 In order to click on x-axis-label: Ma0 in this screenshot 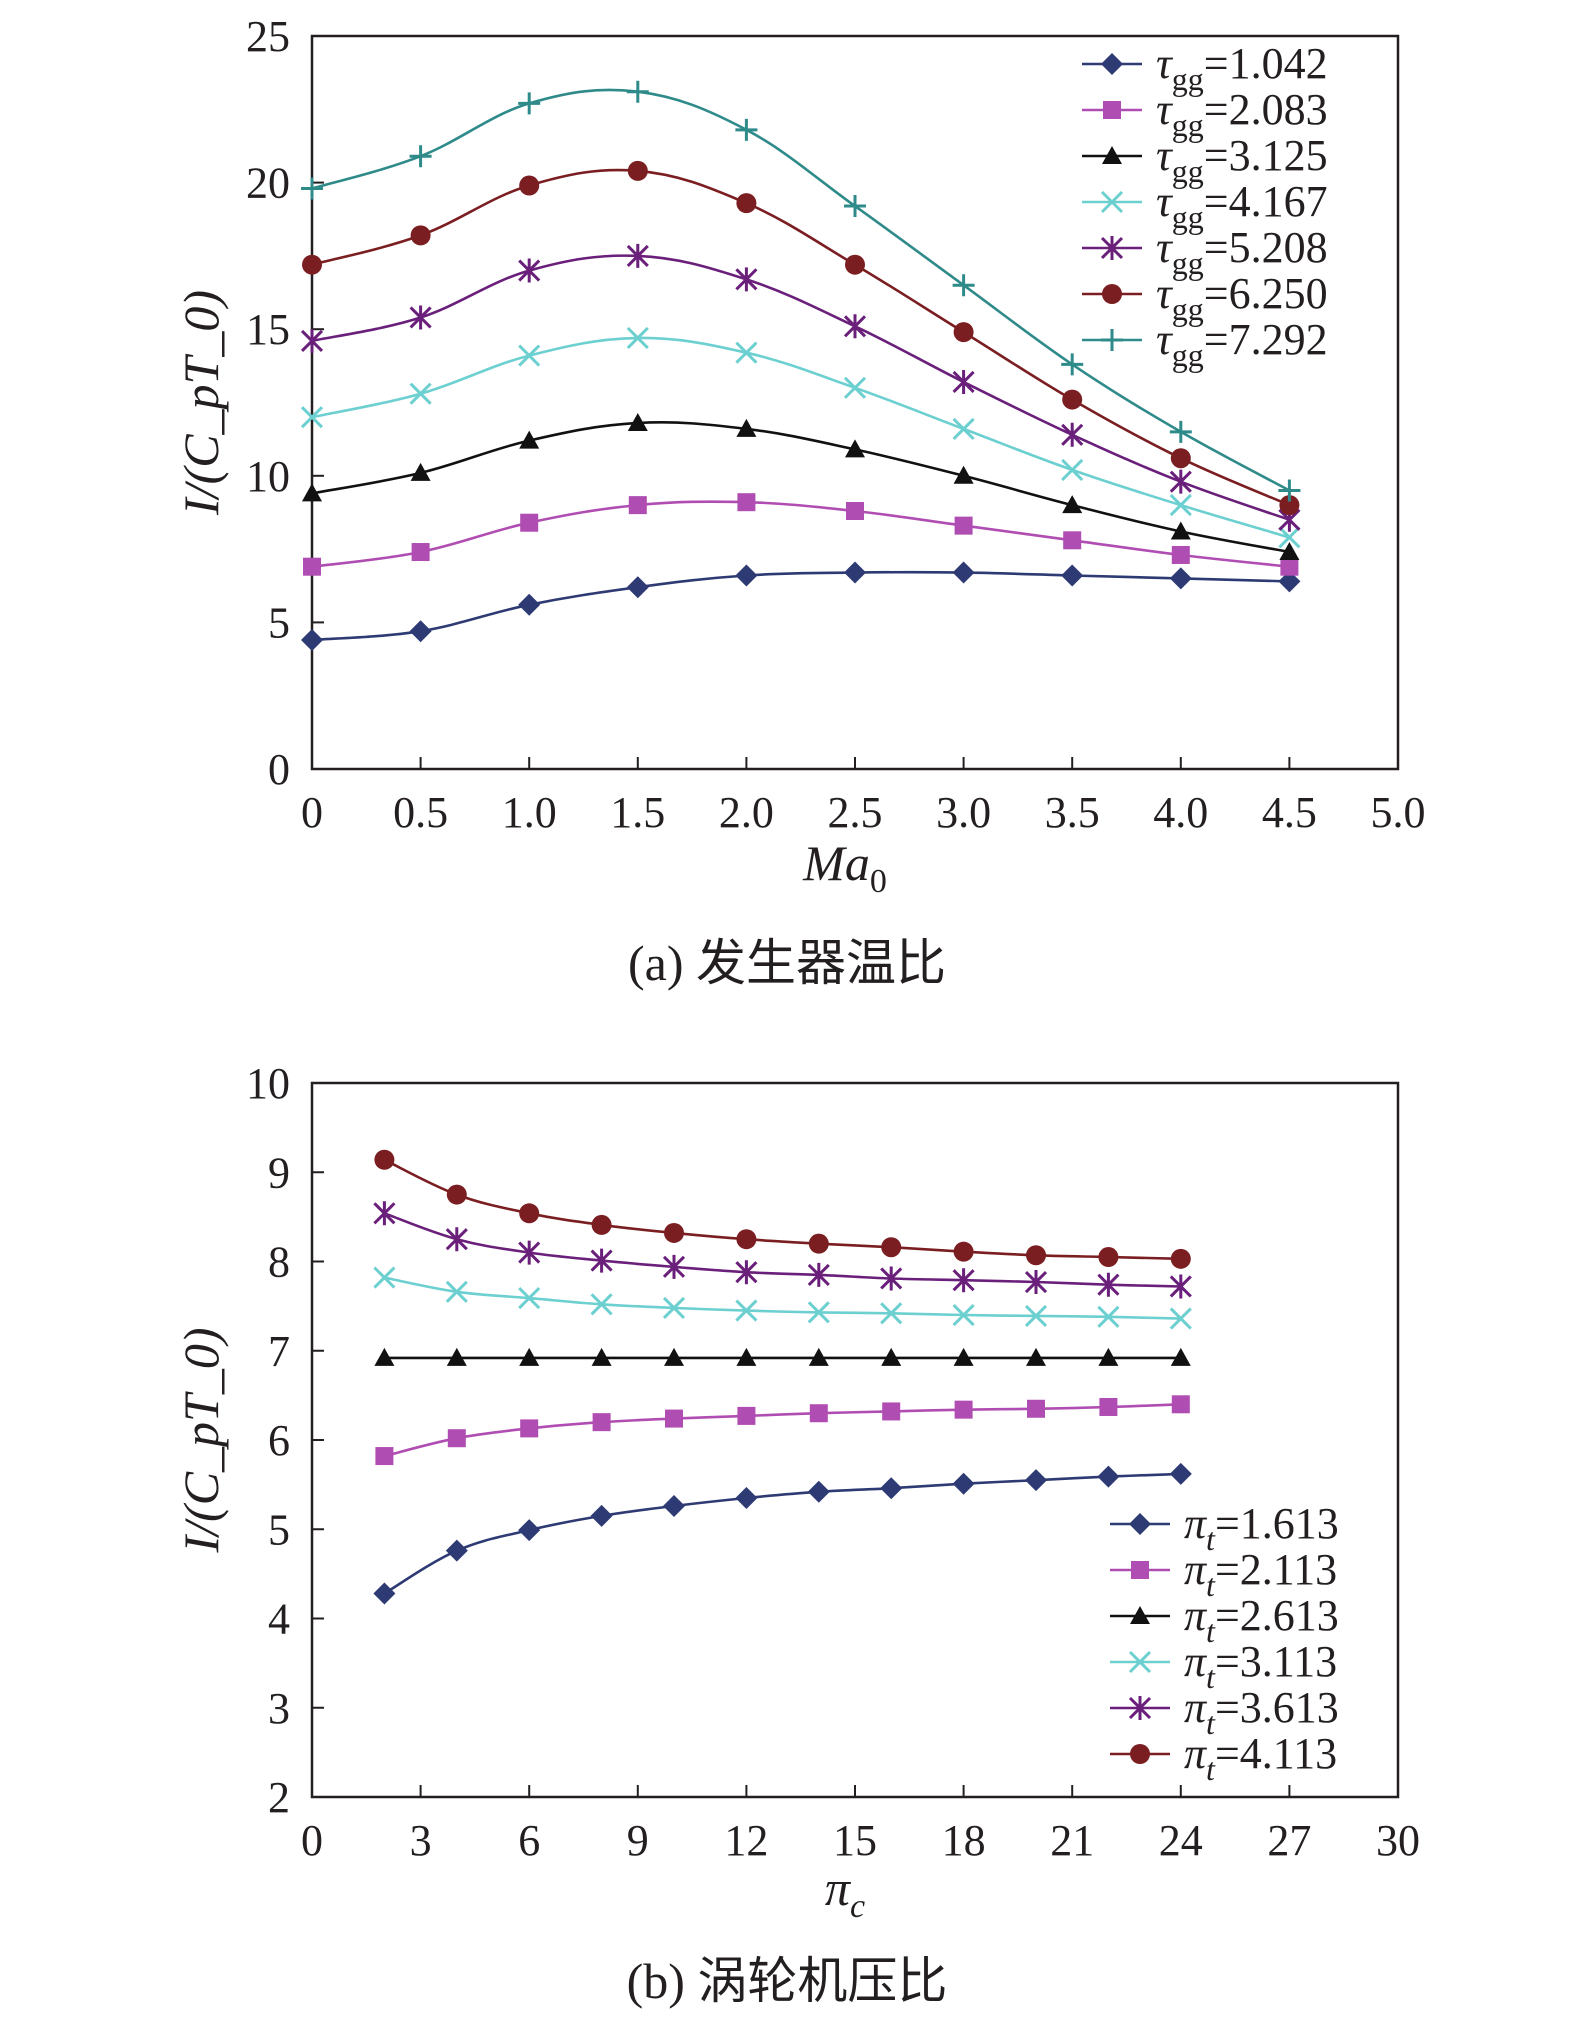, I will do `click(844, 867)`.